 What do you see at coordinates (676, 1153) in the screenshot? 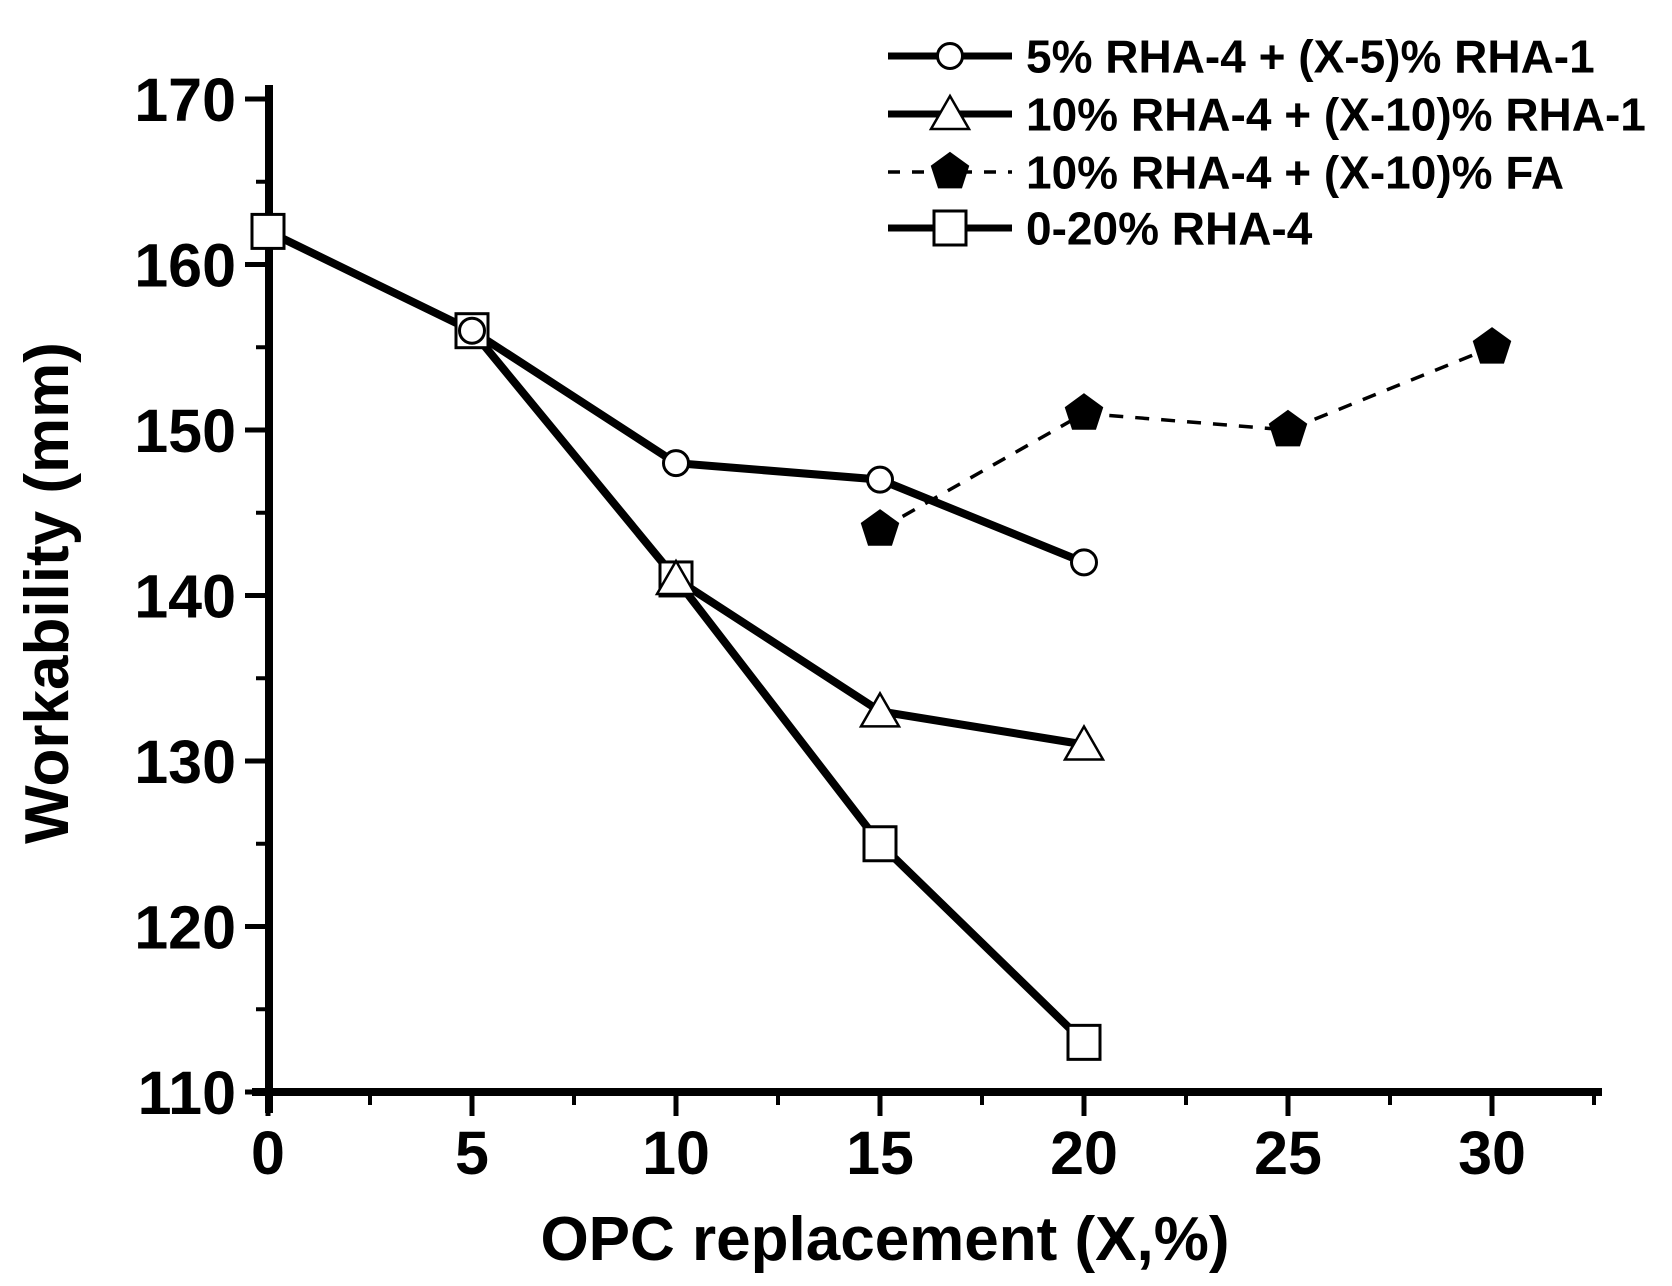
I see `x-tick-label: 10` at bounding box center [676, 1153].